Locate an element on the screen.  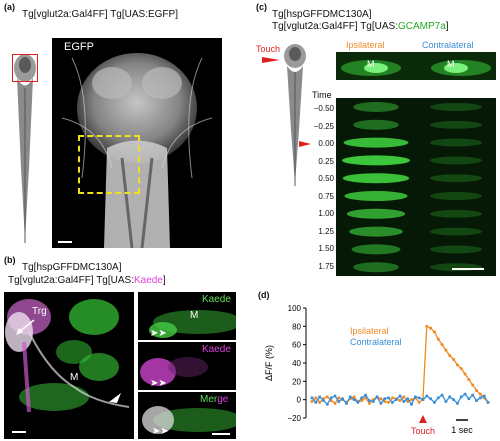
side-arrow-2: ➤➤ is located at coordinates (158, 383).